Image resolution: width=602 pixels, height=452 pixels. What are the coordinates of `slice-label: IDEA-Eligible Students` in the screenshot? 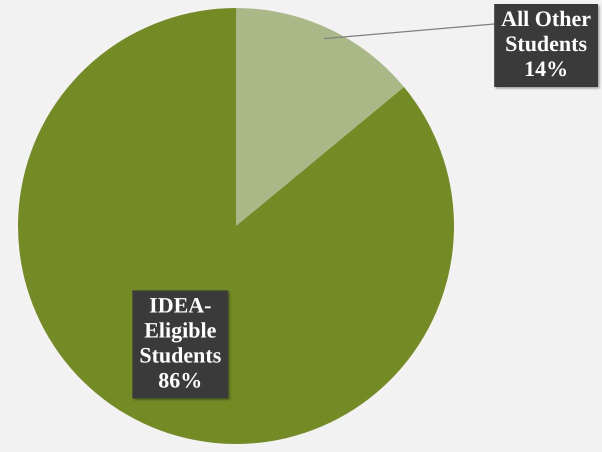 It's located at (180, 330).